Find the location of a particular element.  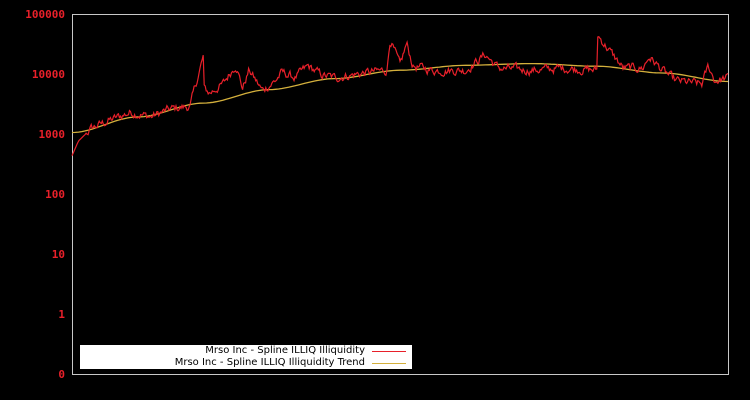

y-tick-label: 10 is located at coordinates (58, 254).